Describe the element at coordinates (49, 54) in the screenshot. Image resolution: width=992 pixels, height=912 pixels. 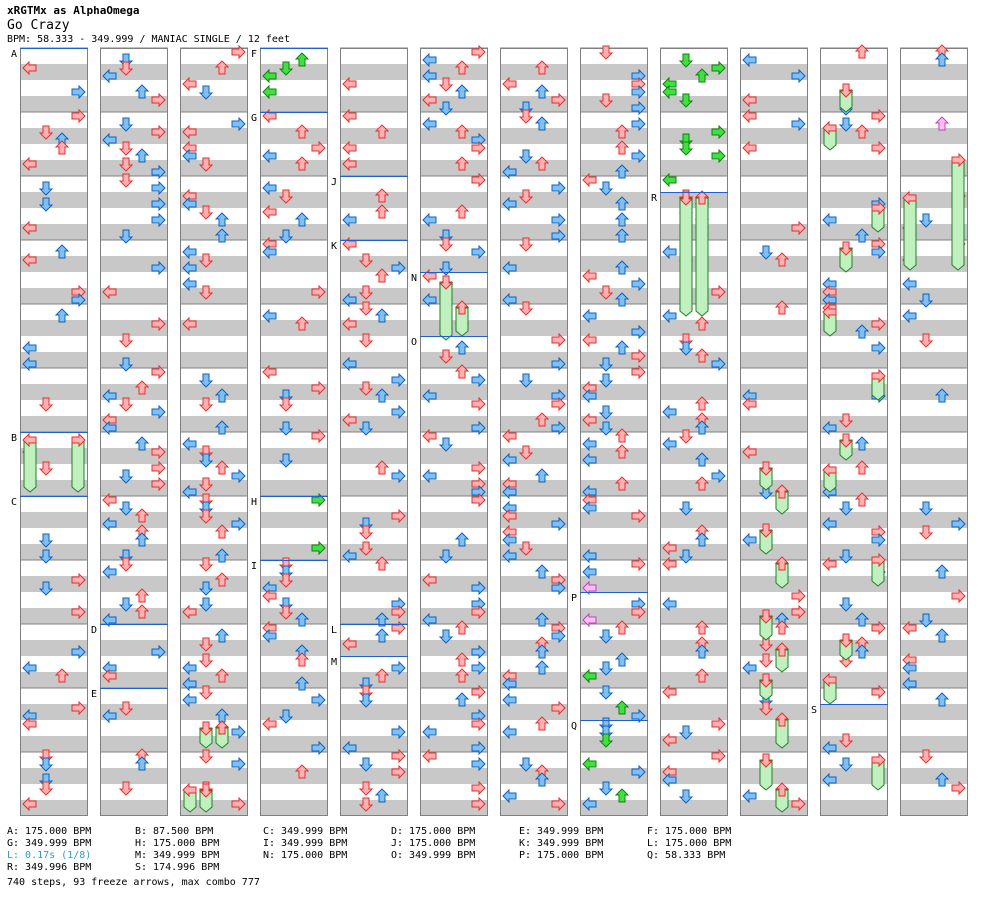
I see `section-marker: A` at that location.